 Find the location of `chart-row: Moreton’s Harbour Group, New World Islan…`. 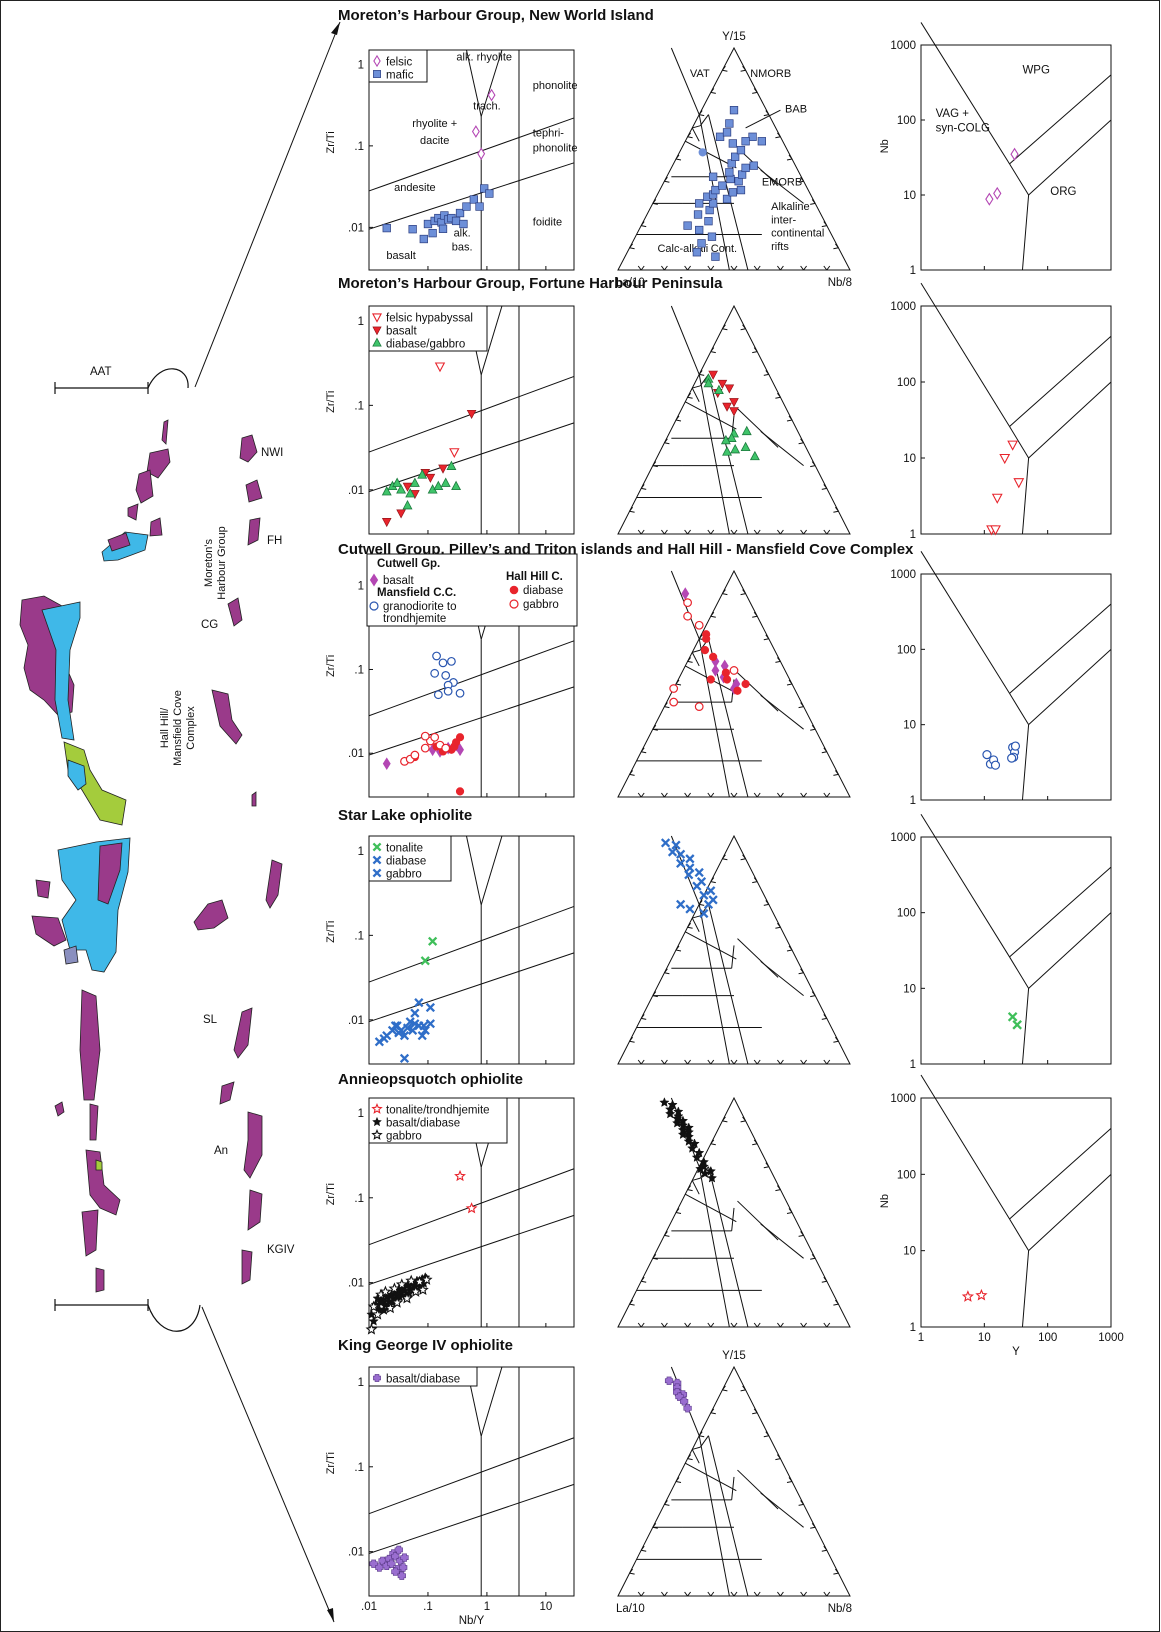

chart-row: Moreton’s Harbour Group, New World Islan… is located at coordinates (718, 148).